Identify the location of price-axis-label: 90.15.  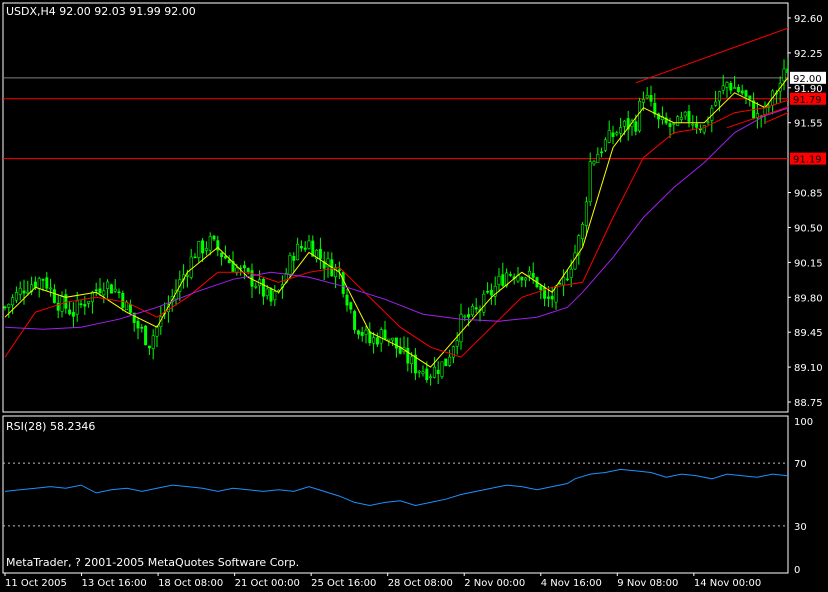
(808, 263).